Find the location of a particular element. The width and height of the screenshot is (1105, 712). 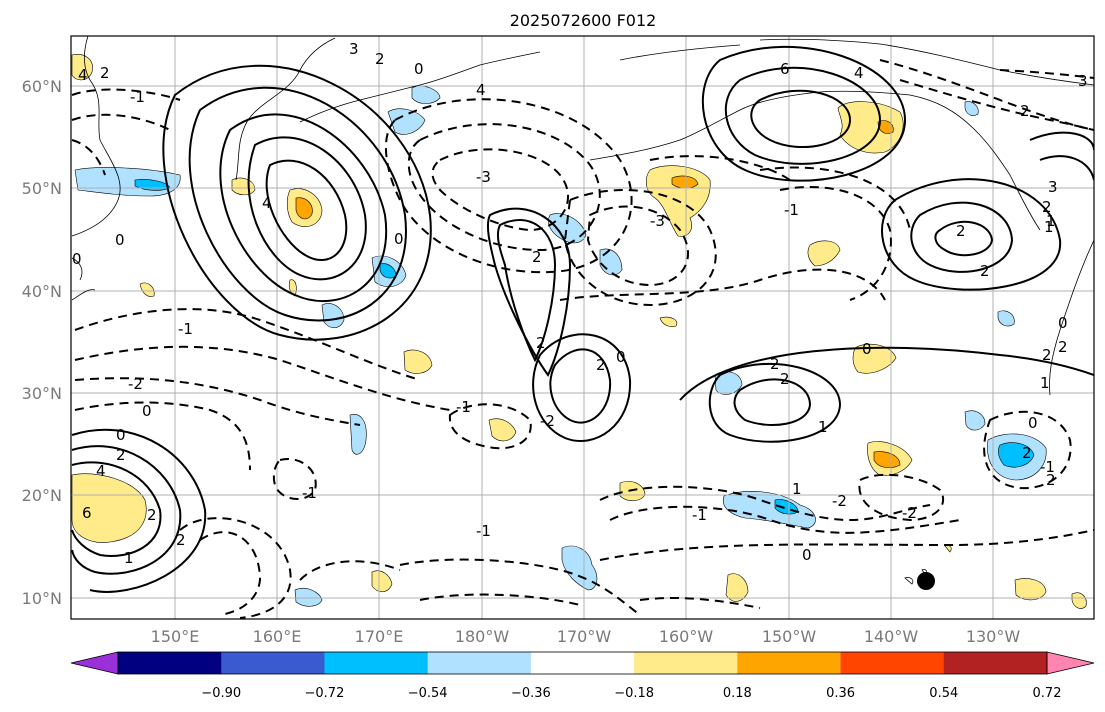

colorbar-tick-label: −0.36 is located at coordinates (531, 693).